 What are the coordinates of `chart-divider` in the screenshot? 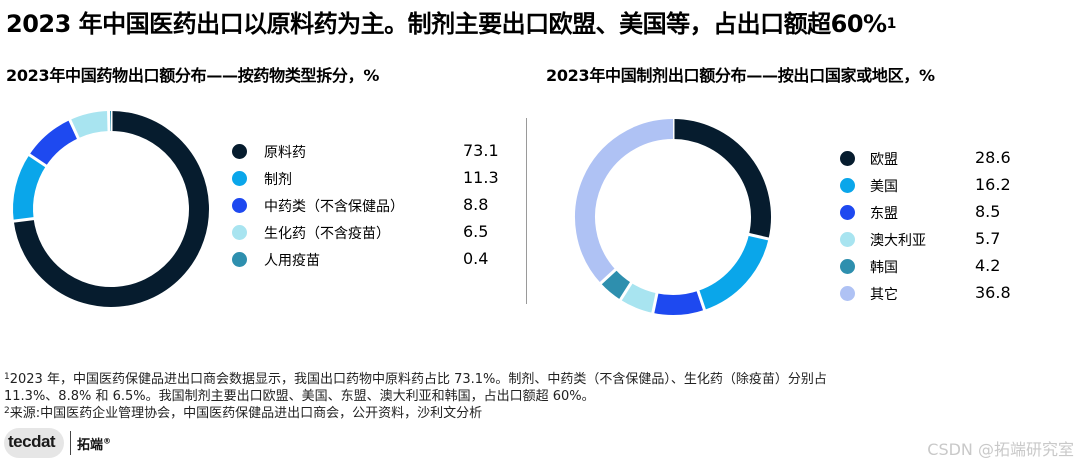 It's located at (526, 211).